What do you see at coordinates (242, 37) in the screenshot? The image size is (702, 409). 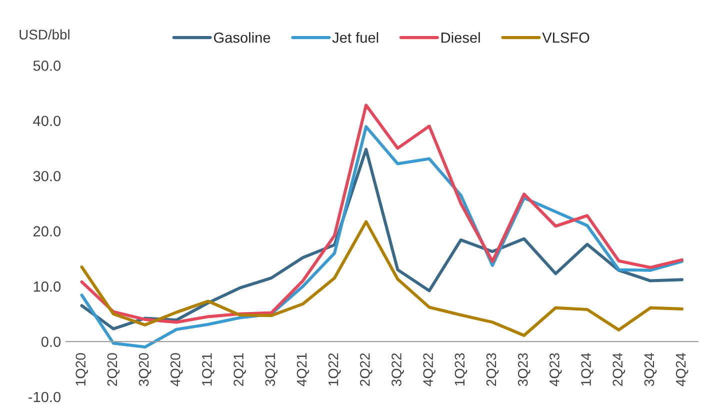 I see `legend-label: Gasoline` at bounding box center [242, 37].